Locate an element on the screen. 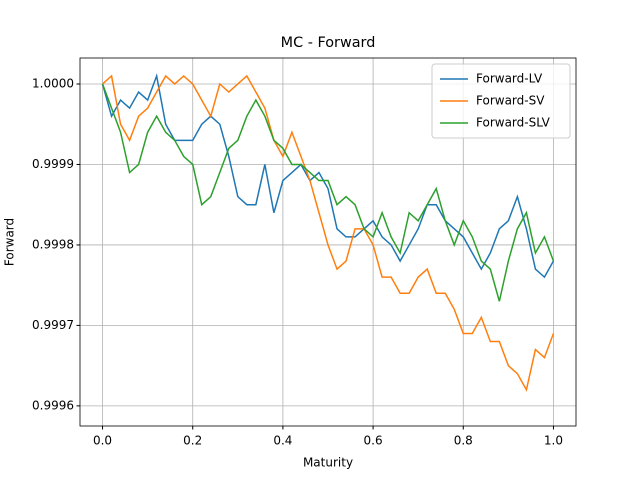 This screenshot has width=640, height=480. legend-label: Forward-SV is located at coordinates (510, 101).